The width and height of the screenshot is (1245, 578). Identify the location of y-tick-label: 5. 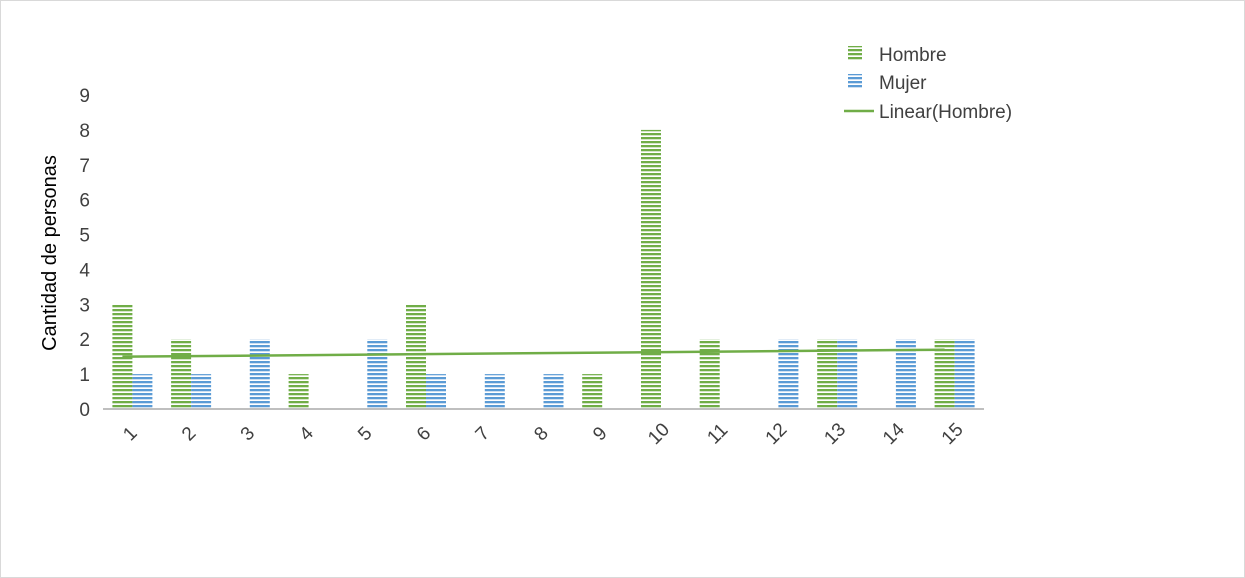
(84, 236).